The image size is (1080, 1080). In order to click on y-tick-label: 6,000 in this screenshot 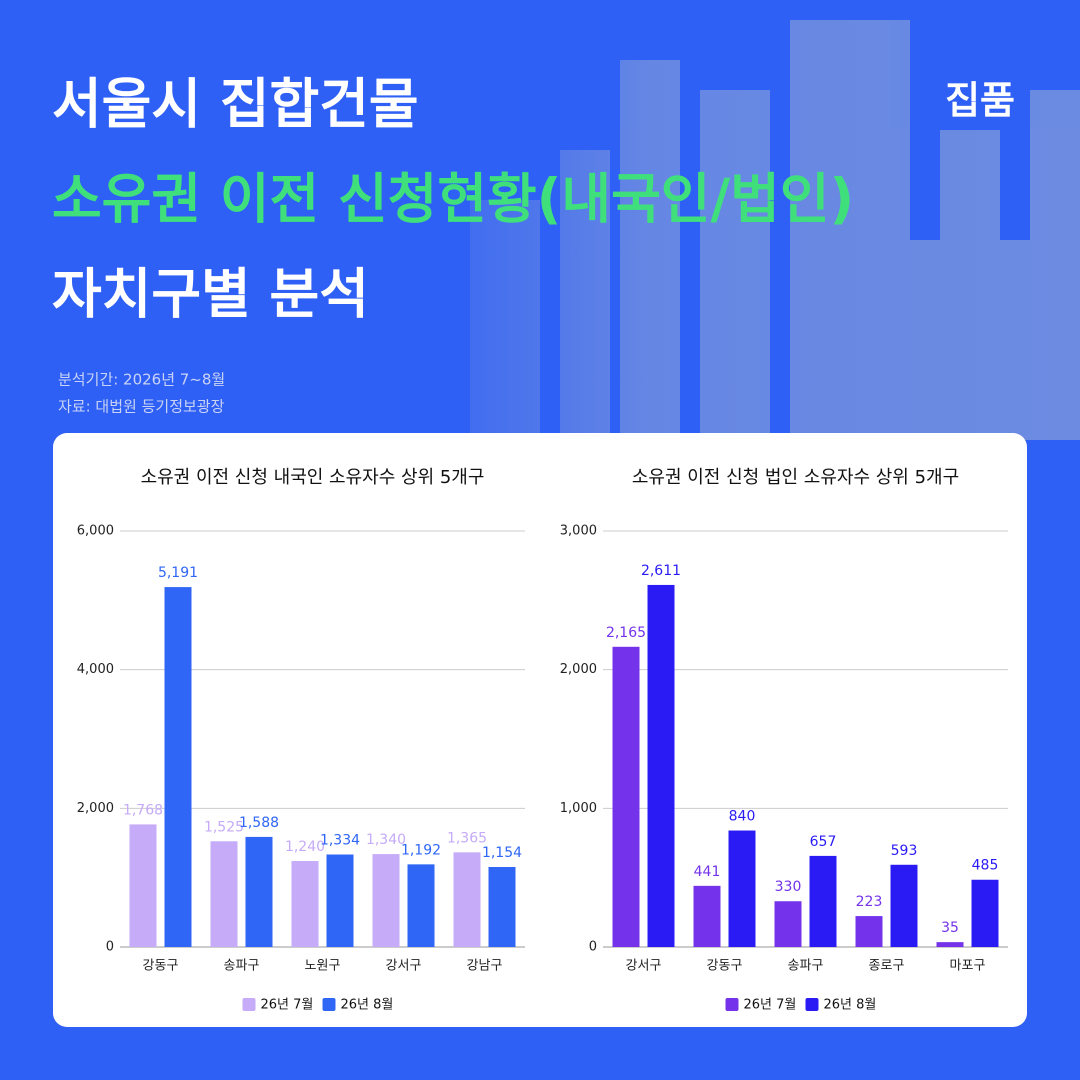, I will do `click(95, 531)`.